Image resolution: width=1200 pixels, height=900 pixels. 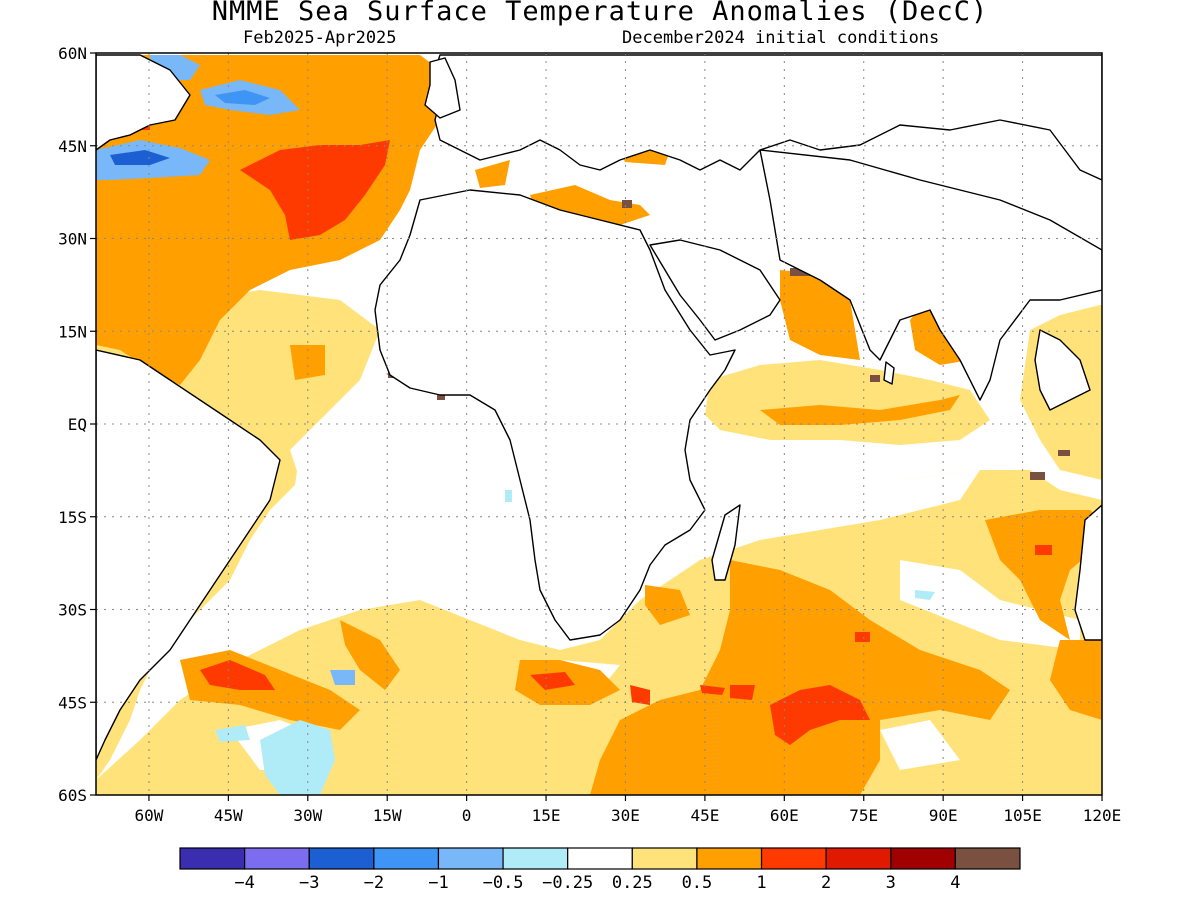 What do you see at coordinates (891, 883) in the screenshot?
I see `colorbar-label: 3` at bounding box center [891, 883].